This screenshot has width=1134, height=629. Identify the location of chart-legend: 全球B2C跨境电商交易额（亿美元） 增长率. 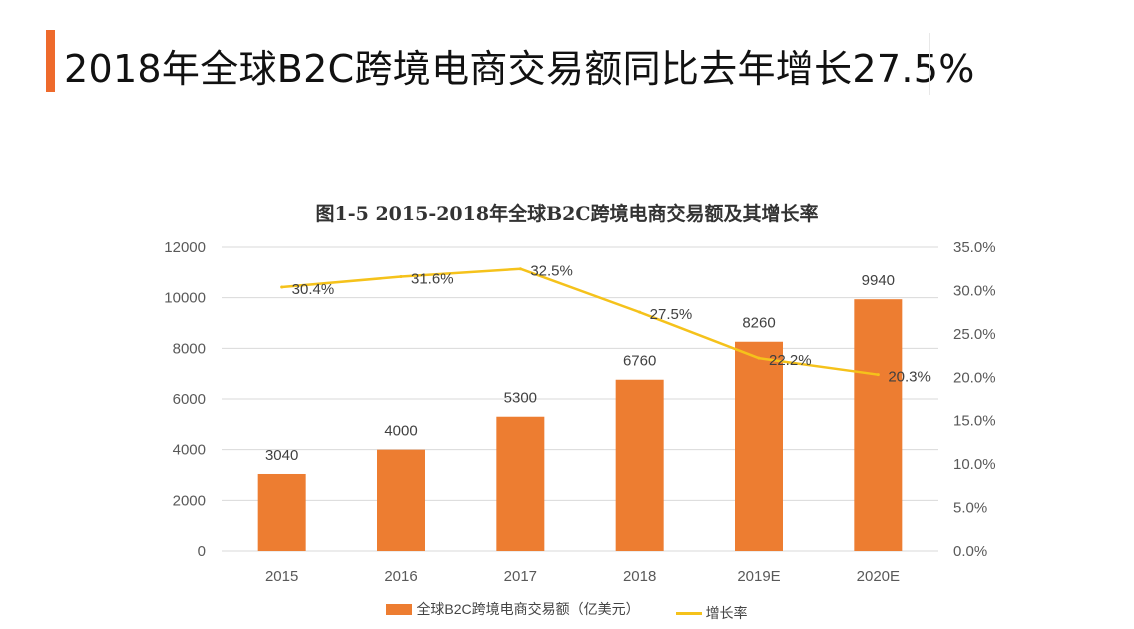
(567, 611).